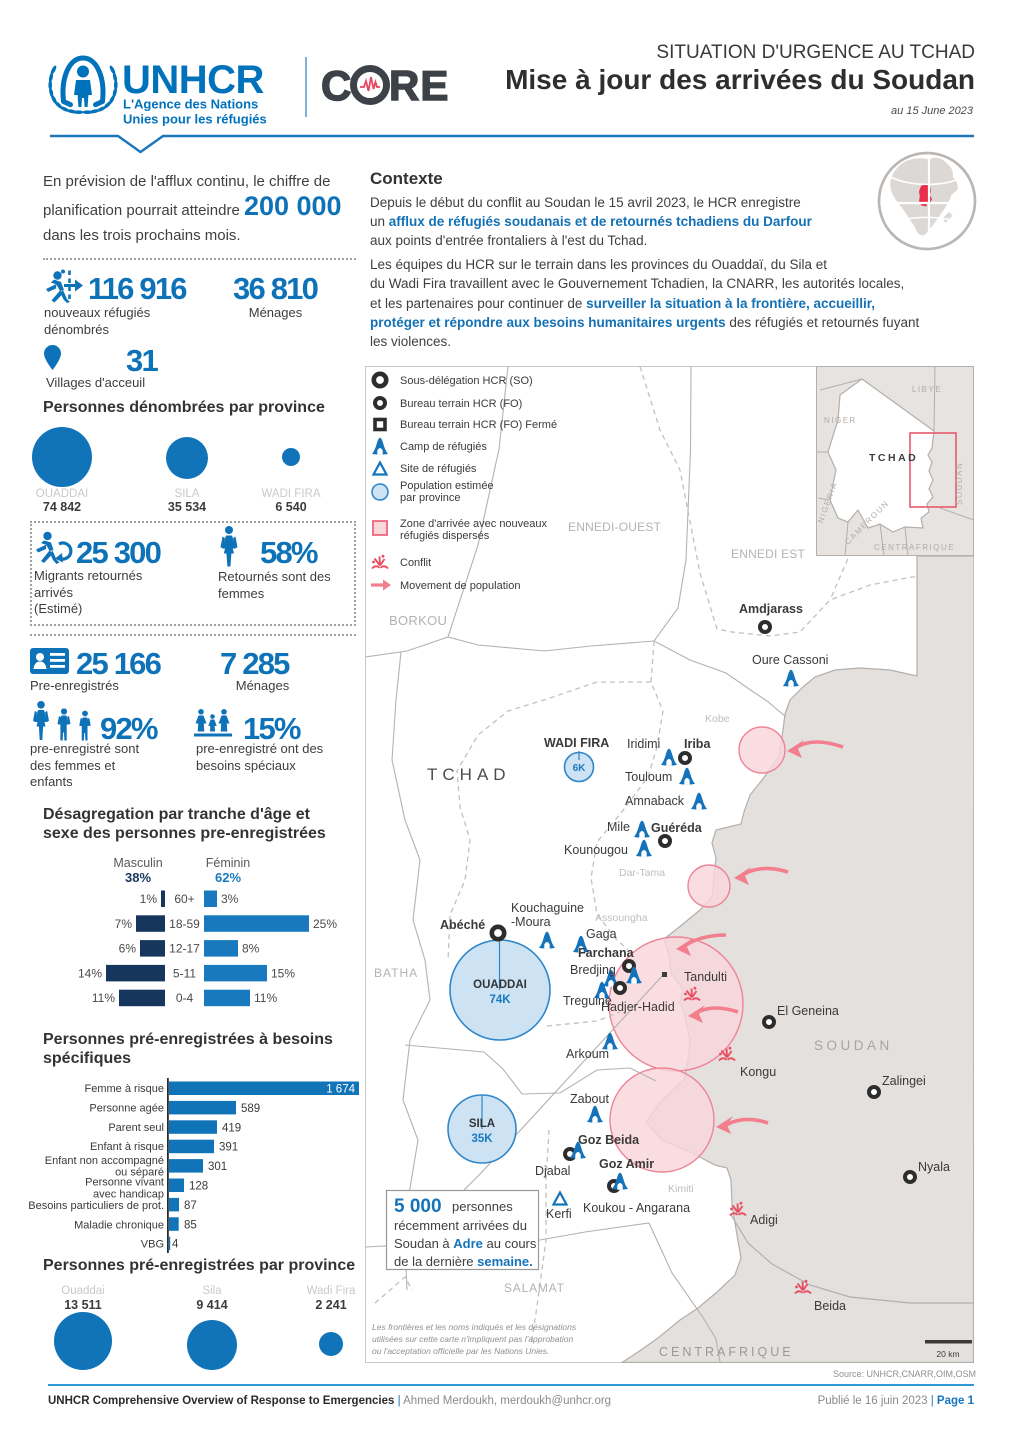  Describe the element at coordinates (124, 1089) in the screenshot. I see `svg-text: Femme à risque` at that location.